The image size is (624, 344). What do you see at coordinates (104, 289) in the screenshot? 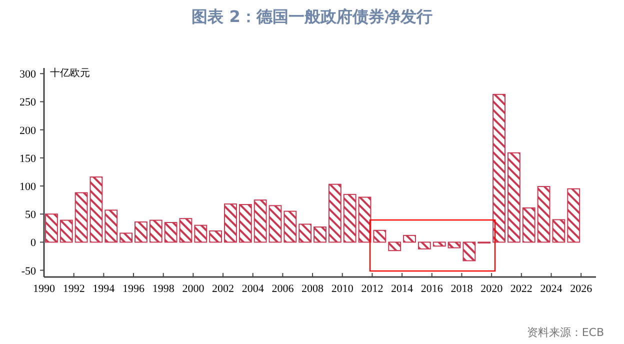
I see `x-tick-label: 1994` at bounding box center [104, 289].